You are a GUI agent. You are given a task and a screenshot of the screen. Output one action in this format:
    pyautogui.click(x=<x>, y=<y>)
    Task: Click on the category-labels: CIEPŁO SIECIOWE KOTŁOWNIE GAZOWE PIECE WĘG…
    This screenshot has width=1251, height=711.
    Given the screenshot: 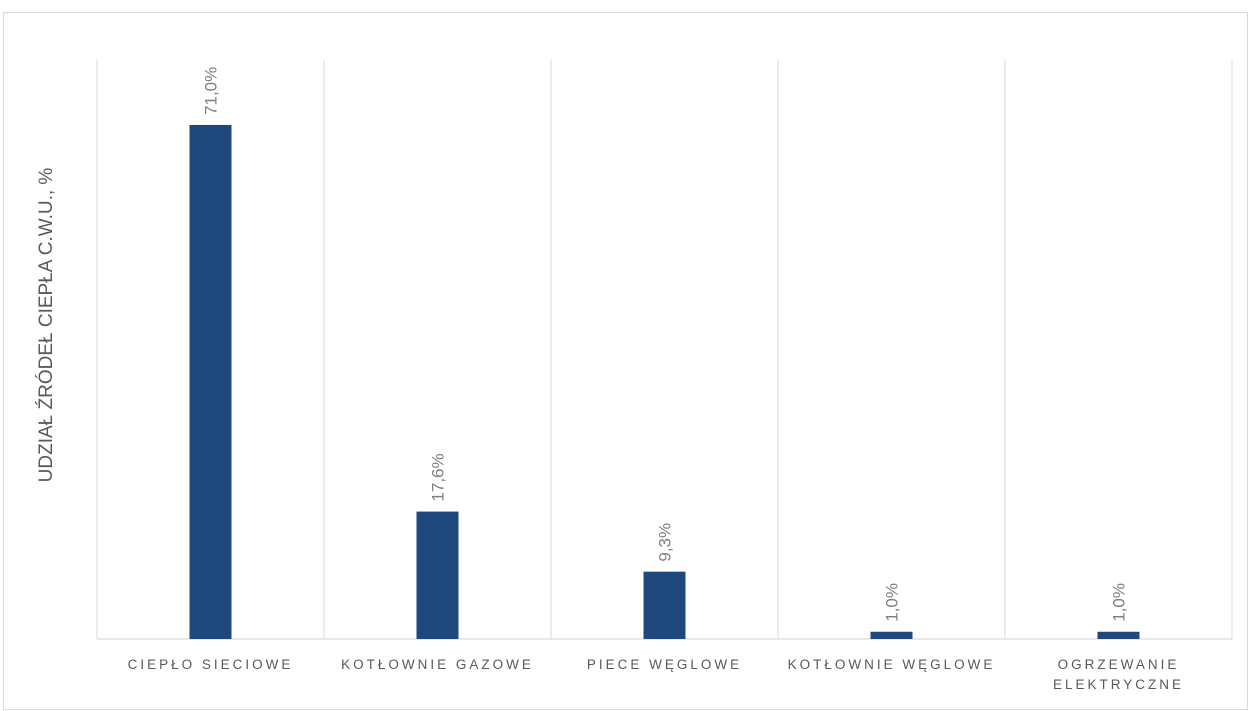 What is the action you would take?
    pyautogui.click(x=656, y=674)
    